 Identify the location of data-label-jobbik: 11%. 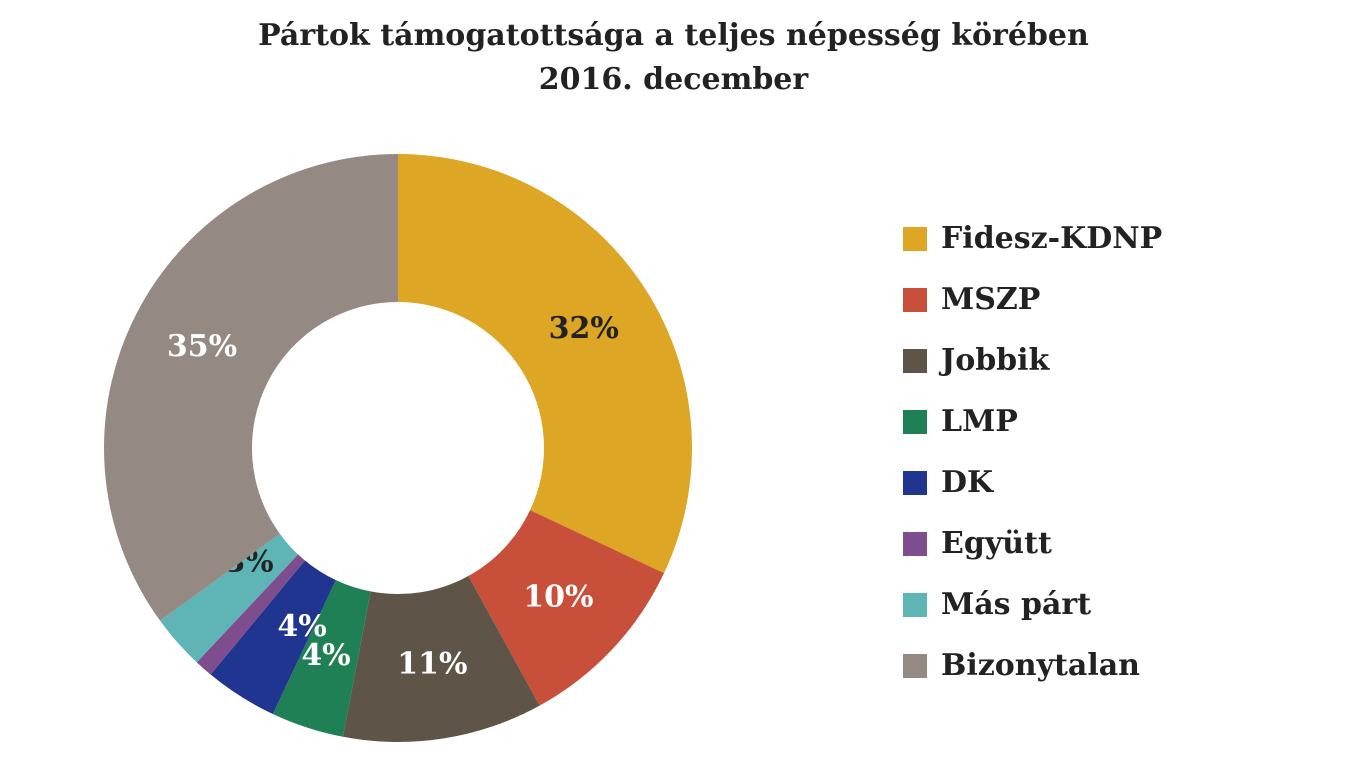
(432, 663).